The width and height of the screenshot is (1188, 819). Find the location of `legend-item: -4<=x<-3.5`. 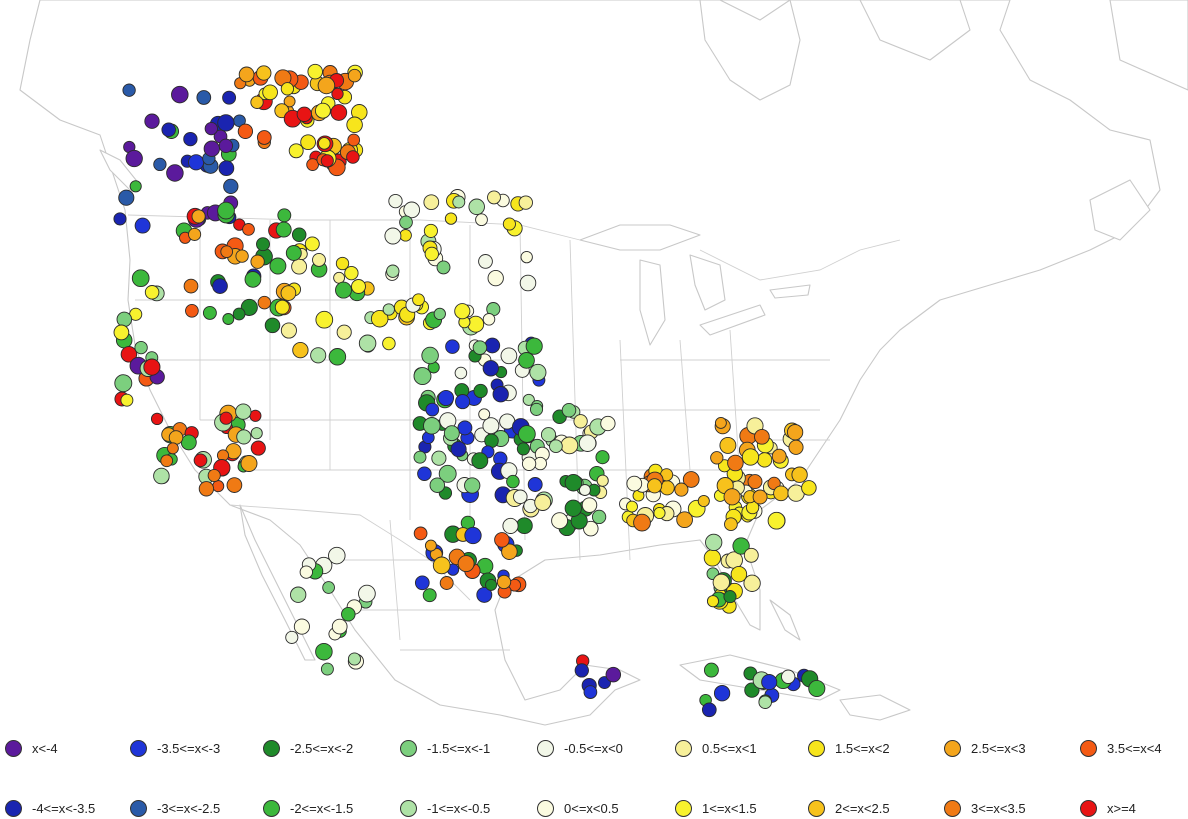

legend-item: -4<=x<-3.5 is located at coordinates (50, 808).